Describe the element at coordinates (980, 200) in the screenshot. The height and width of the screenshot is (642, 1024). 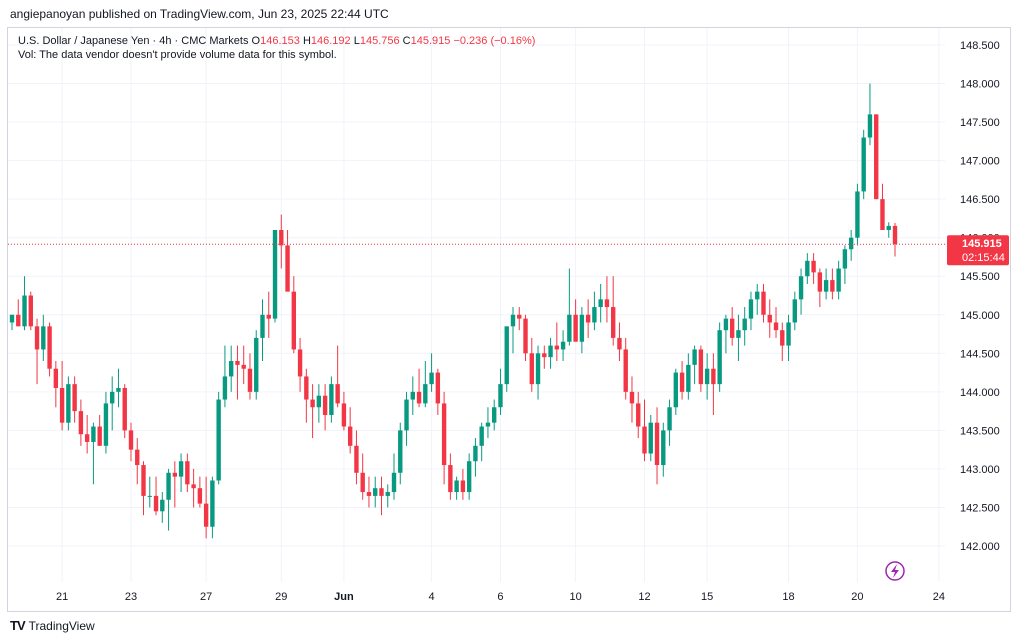
I see `price-tick-label: 146.500` at that location.